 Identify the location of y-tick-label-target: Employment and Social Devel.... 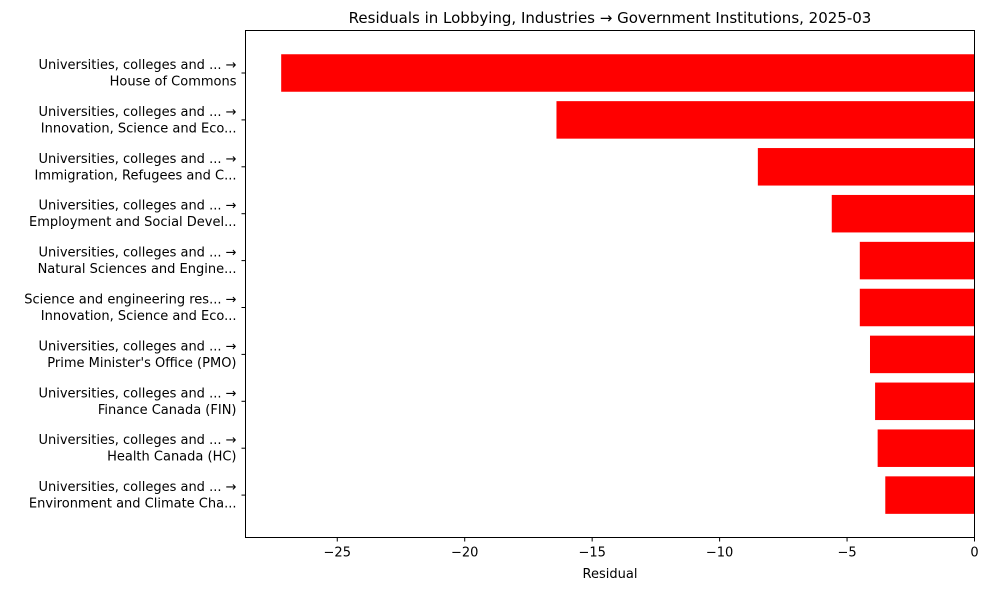
(133, 222).